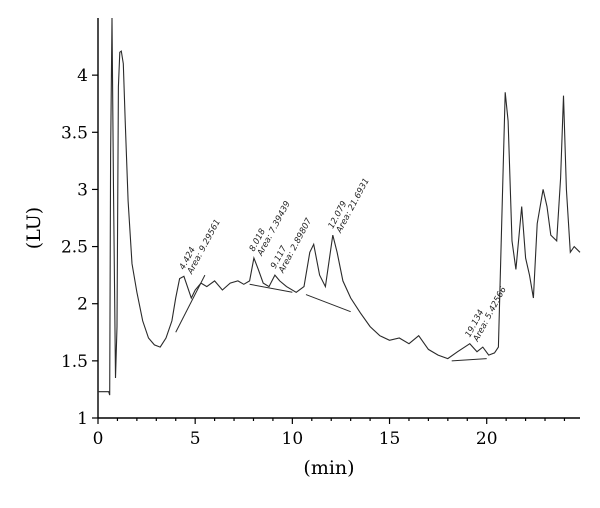 The image size is (600, 508). Describe the element at coordinates (74, 248) in the screenshot. I see `y-tick-label: 2.5` at that location.